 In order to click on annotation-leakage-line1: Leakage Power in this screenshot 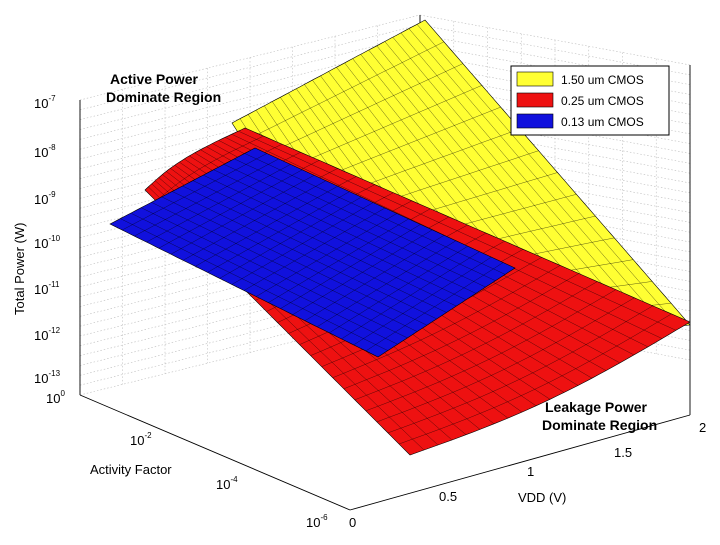, I will do `click(596, 407)`.